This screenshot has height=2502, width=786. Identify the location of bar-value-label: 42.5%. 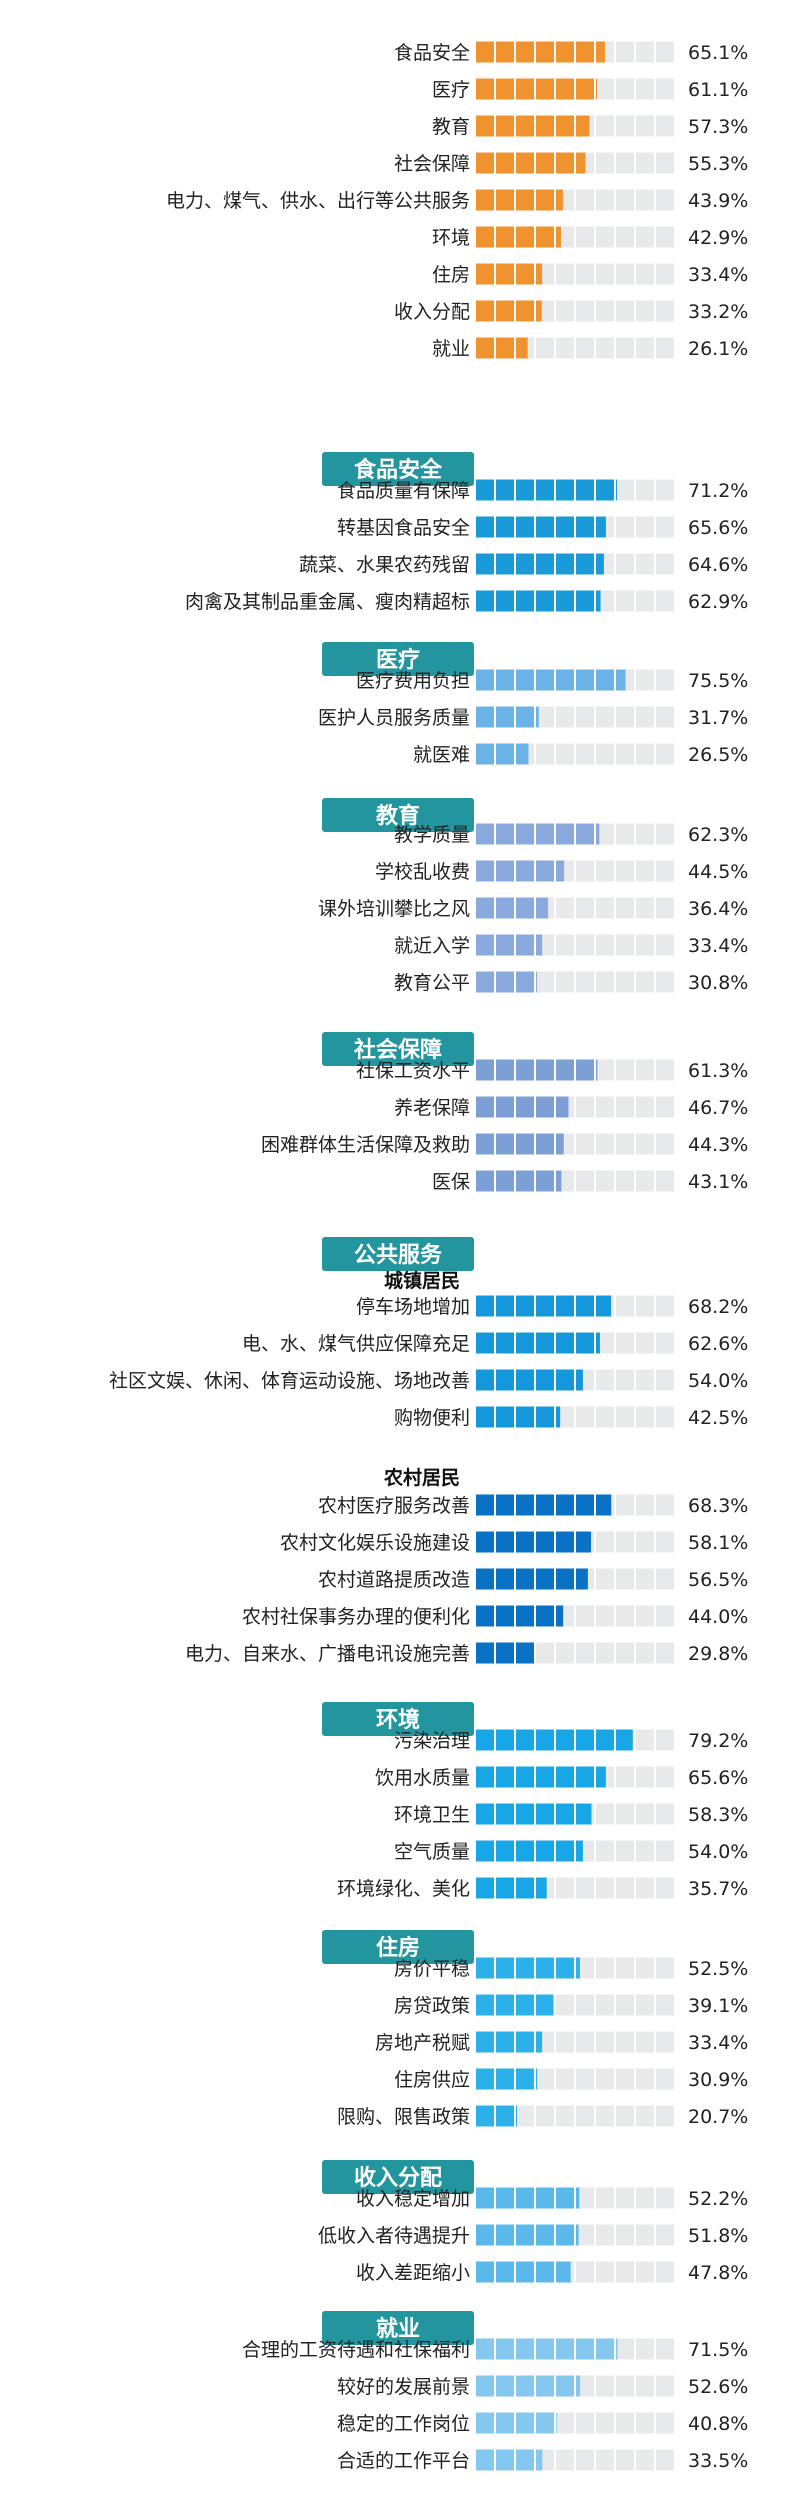
(718, 1418).